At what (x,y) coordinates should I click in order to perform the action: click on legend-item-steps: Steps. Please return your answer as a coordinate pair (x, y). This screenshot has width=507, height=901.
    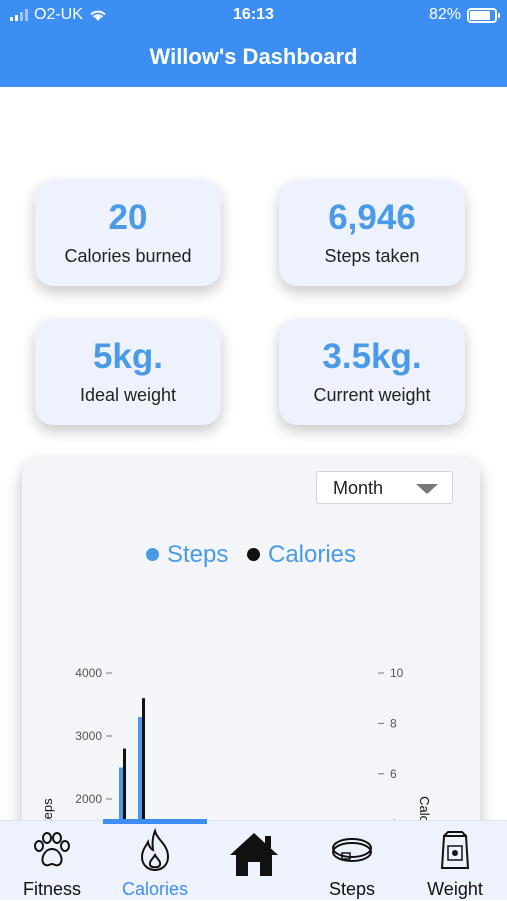
    Looking at the image, I should click on (187, 554).